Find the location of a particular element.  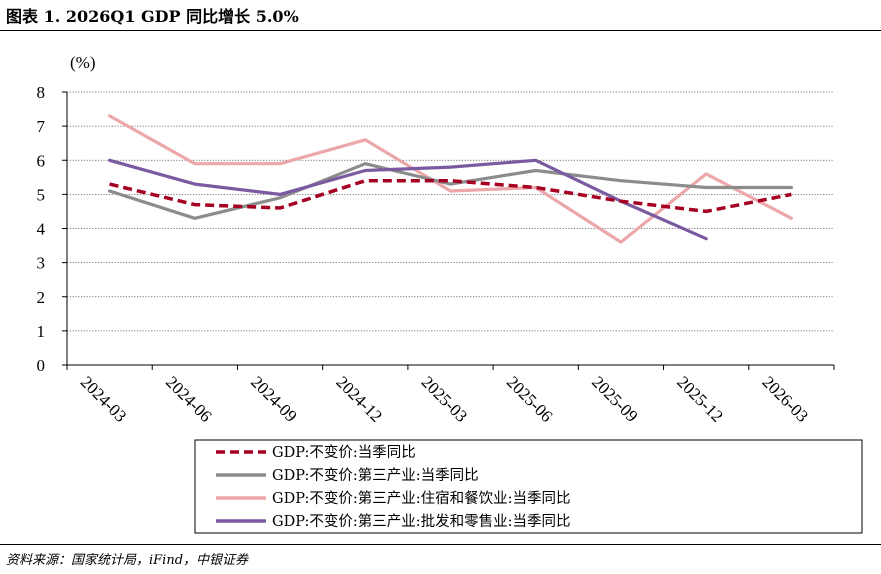

x-tick-label: 2025-09 is located at coordinates (615, 399).